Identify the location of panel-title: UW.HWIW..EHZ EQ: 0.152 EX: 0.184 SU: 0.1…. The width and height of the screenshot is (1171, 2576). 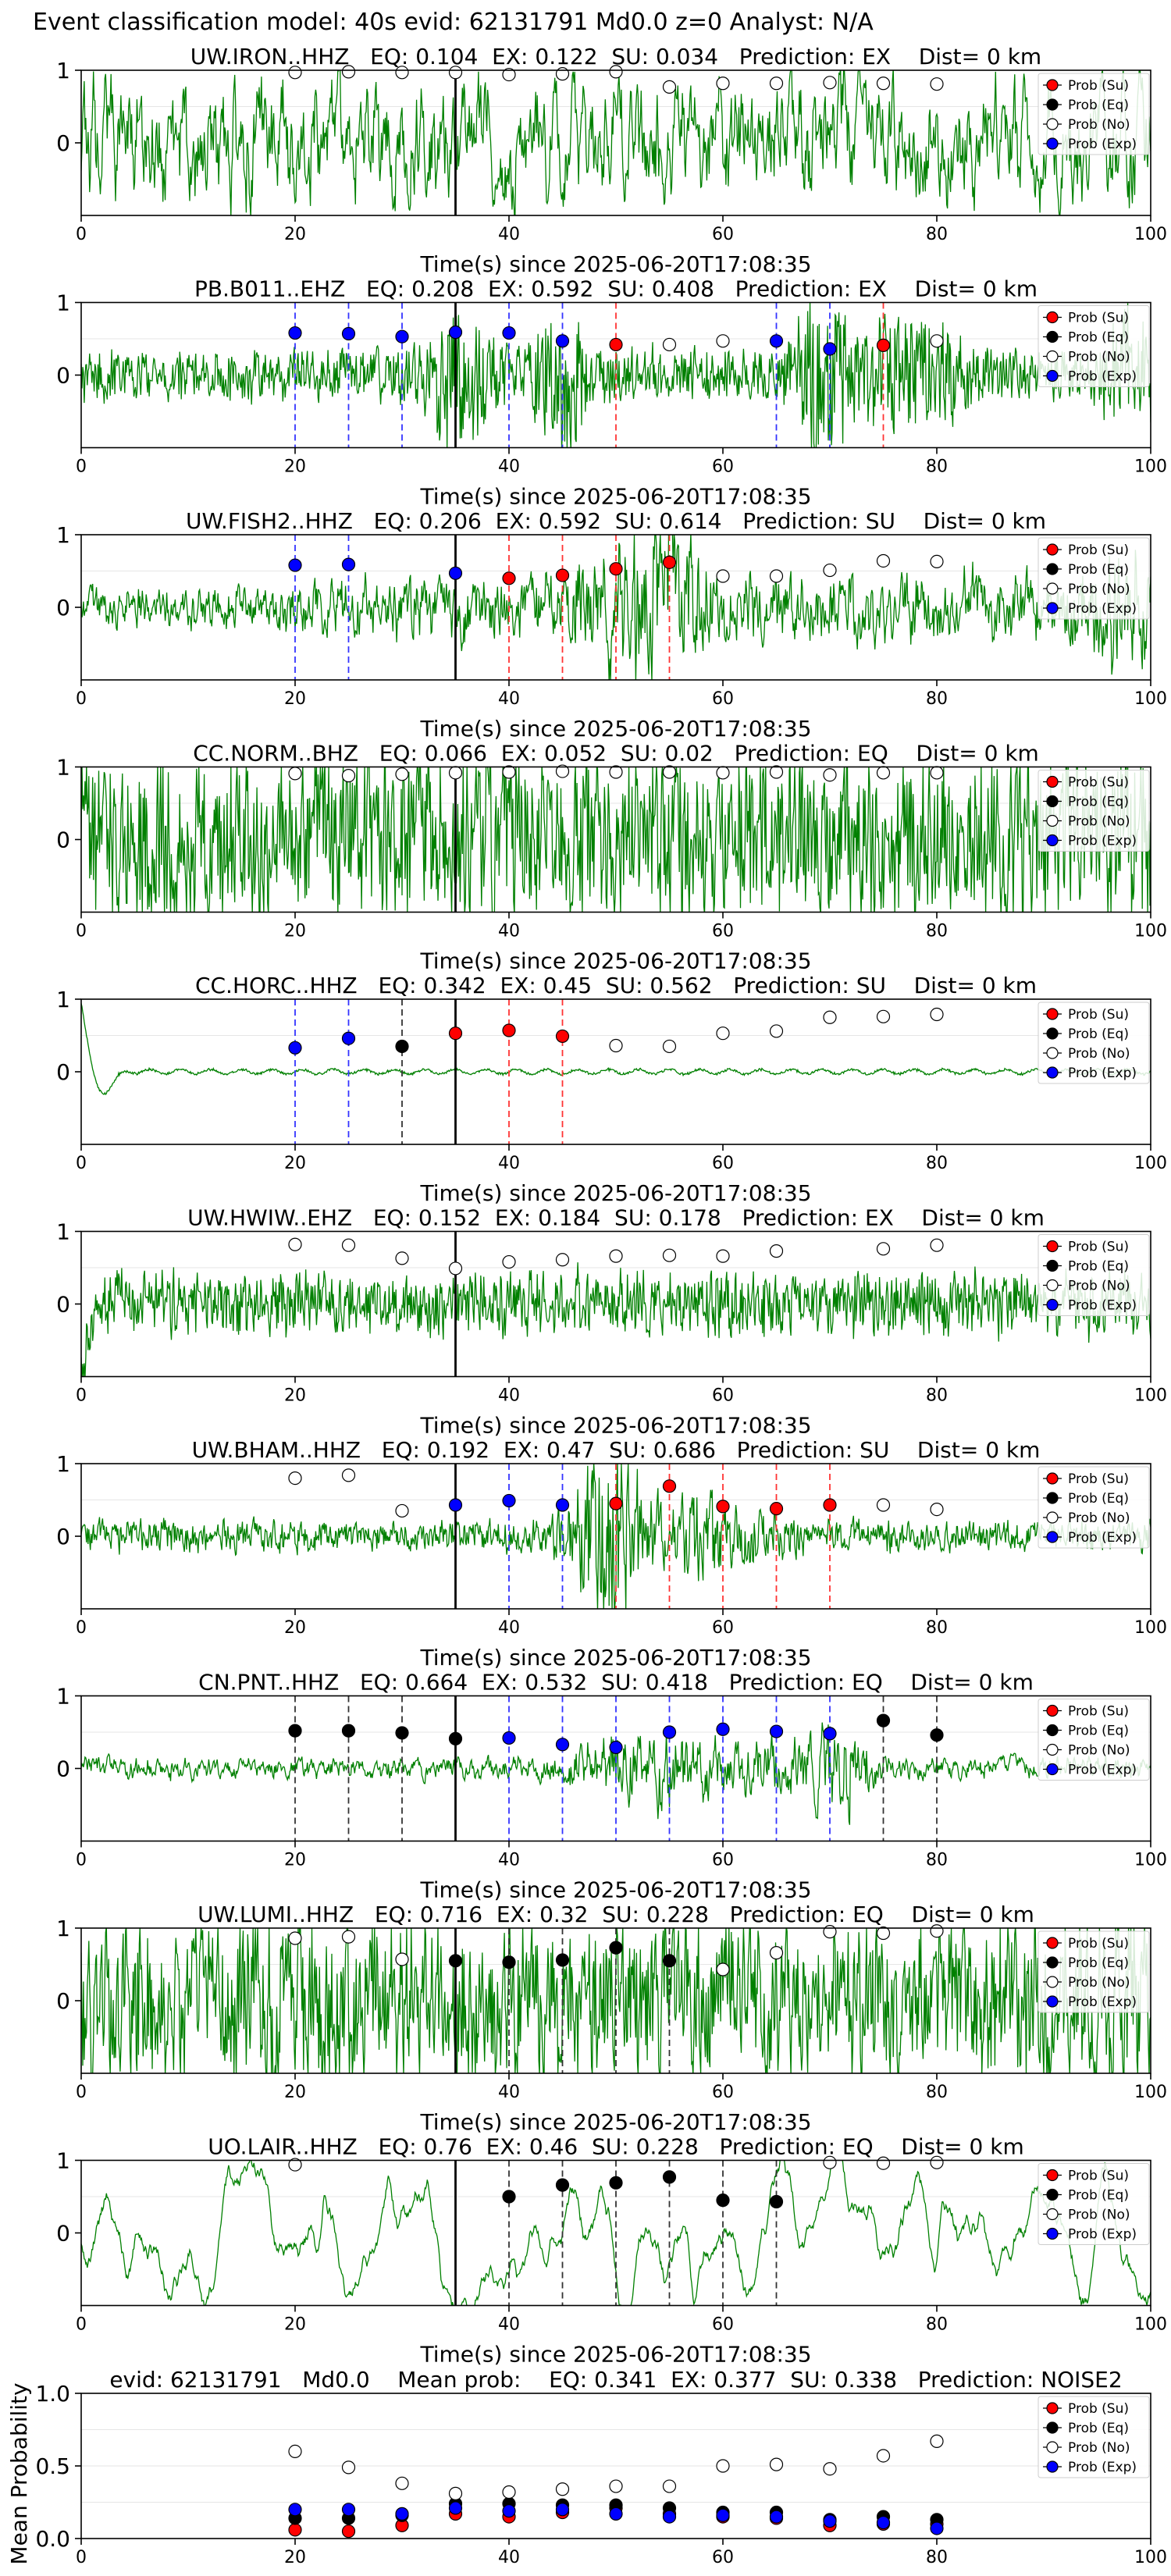
(616, 1218).